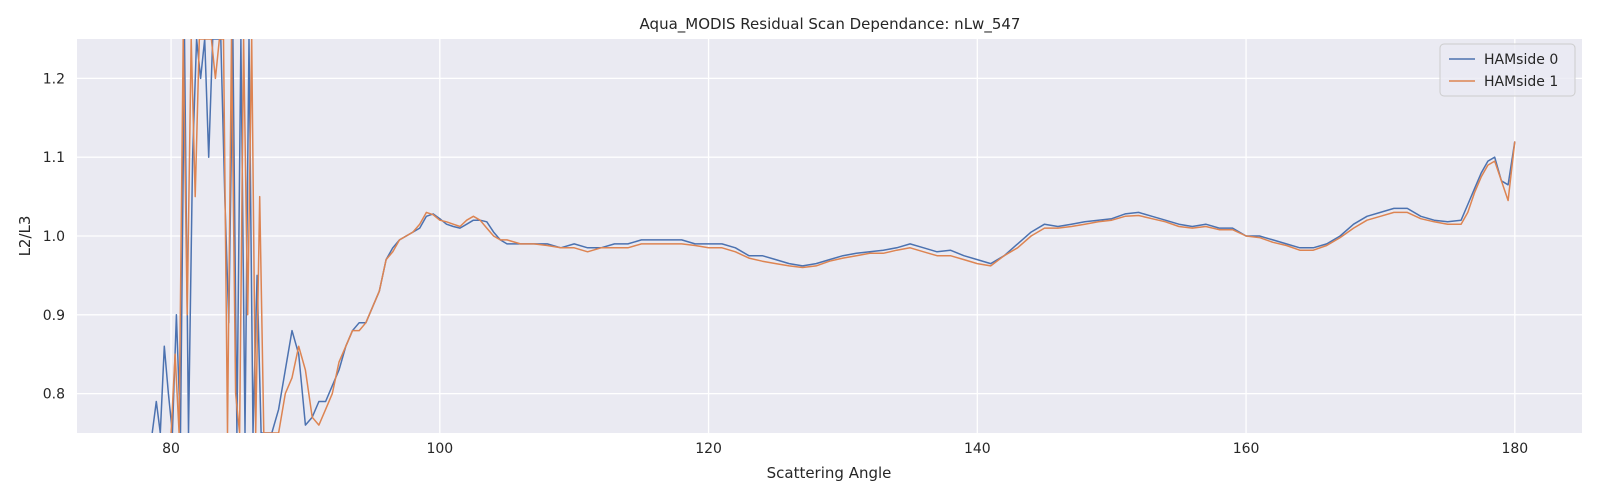 This screenshot has width=1600, height=500. I want to click on legend-entry-0: HAMside 0, so click(1521, 60).